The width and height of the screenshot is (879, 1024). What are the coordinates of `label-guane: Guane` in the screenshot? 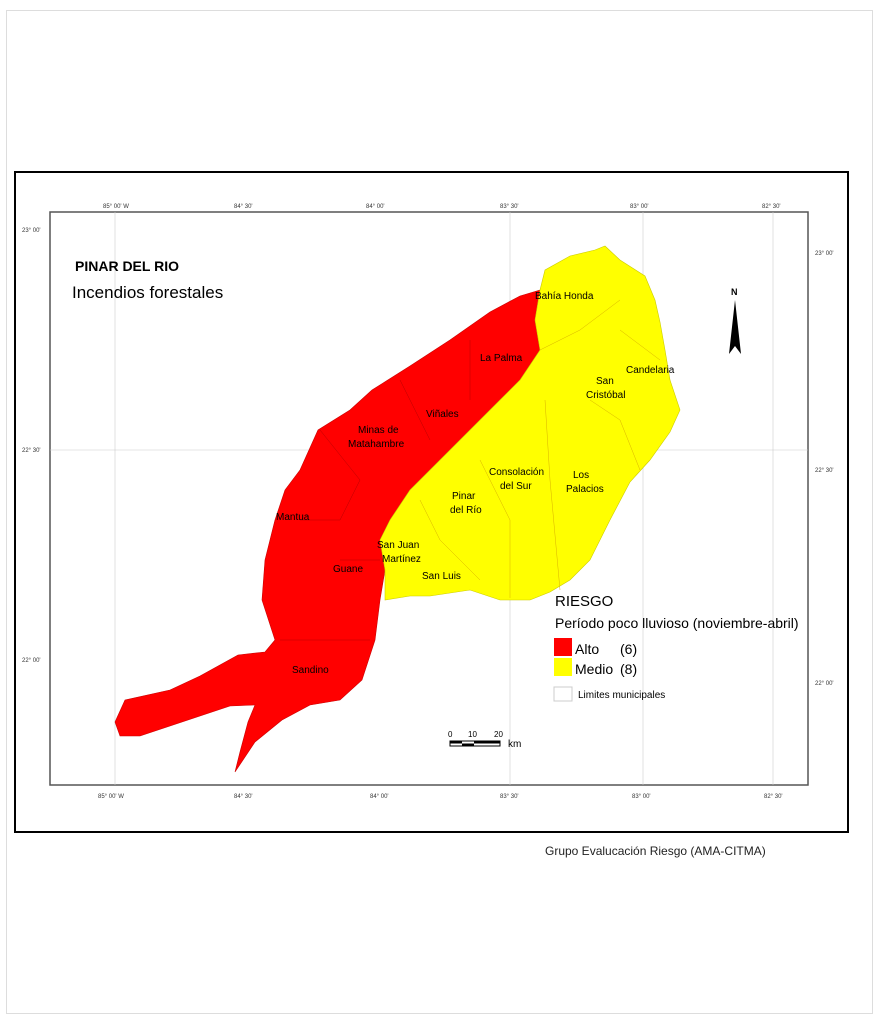 It's located at (348, 569).